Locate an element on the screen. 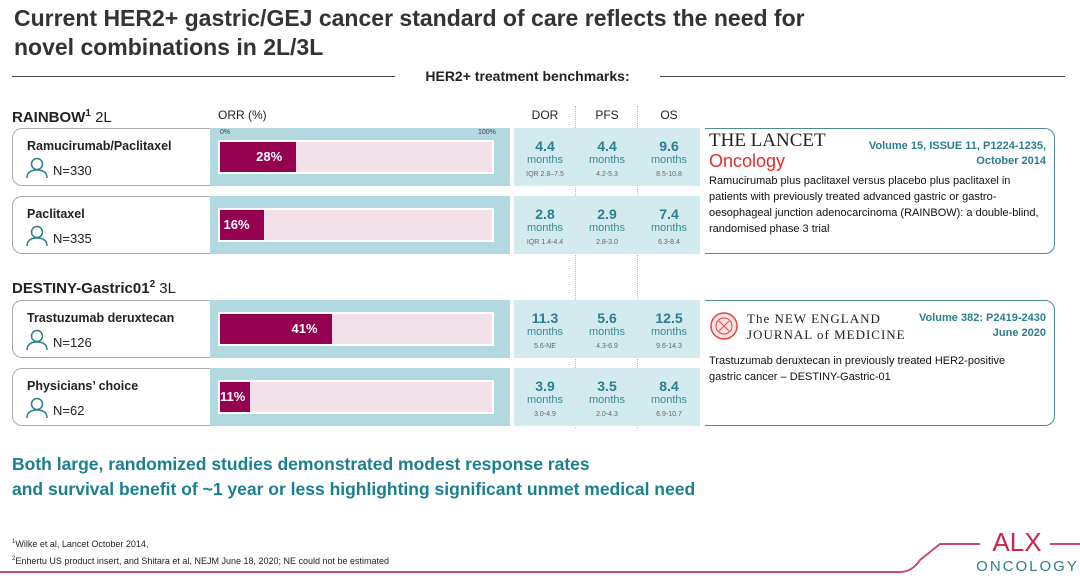 The height and width of the screenshot is (578, 1080). orr-bar-track: 16% is located at coordinates (356, 225).